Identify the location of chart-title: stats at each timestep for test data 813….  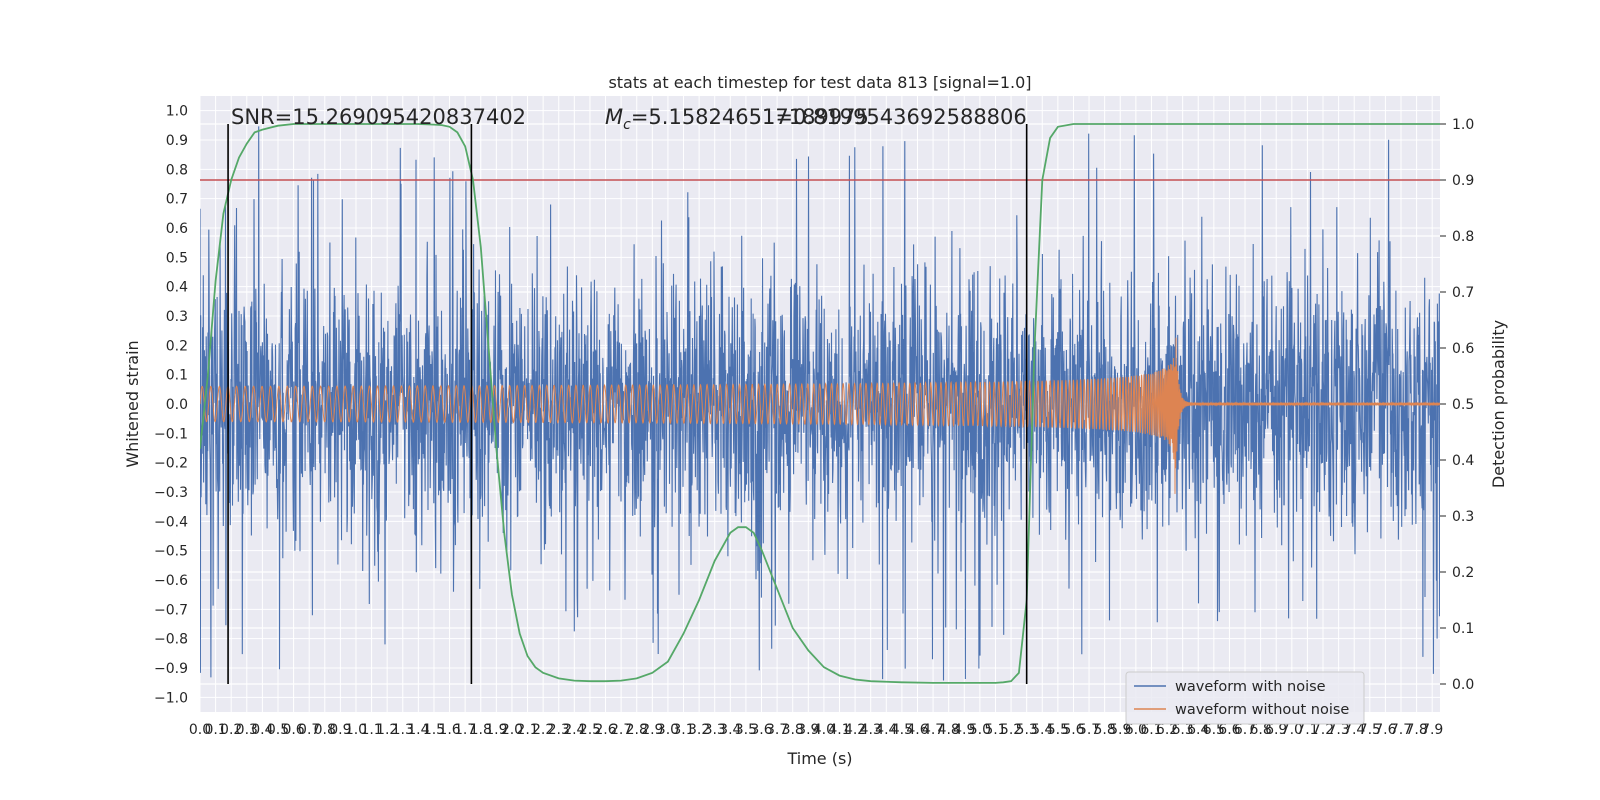
(819, 82).